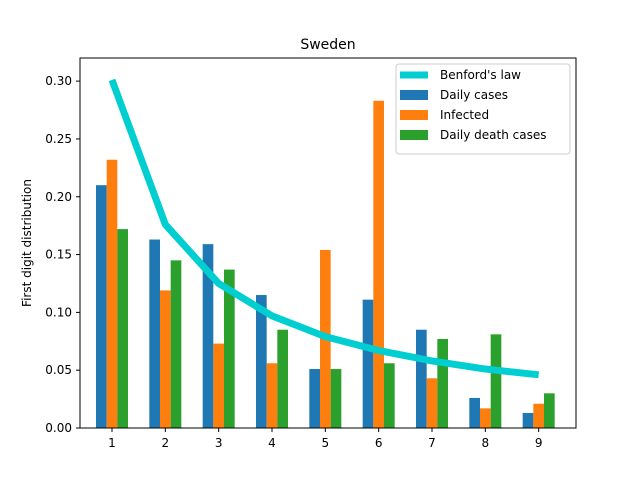  Describe the element at coordinates (272, 443) in the screenshot. I see `x-tick-label-4: 4` at that location.